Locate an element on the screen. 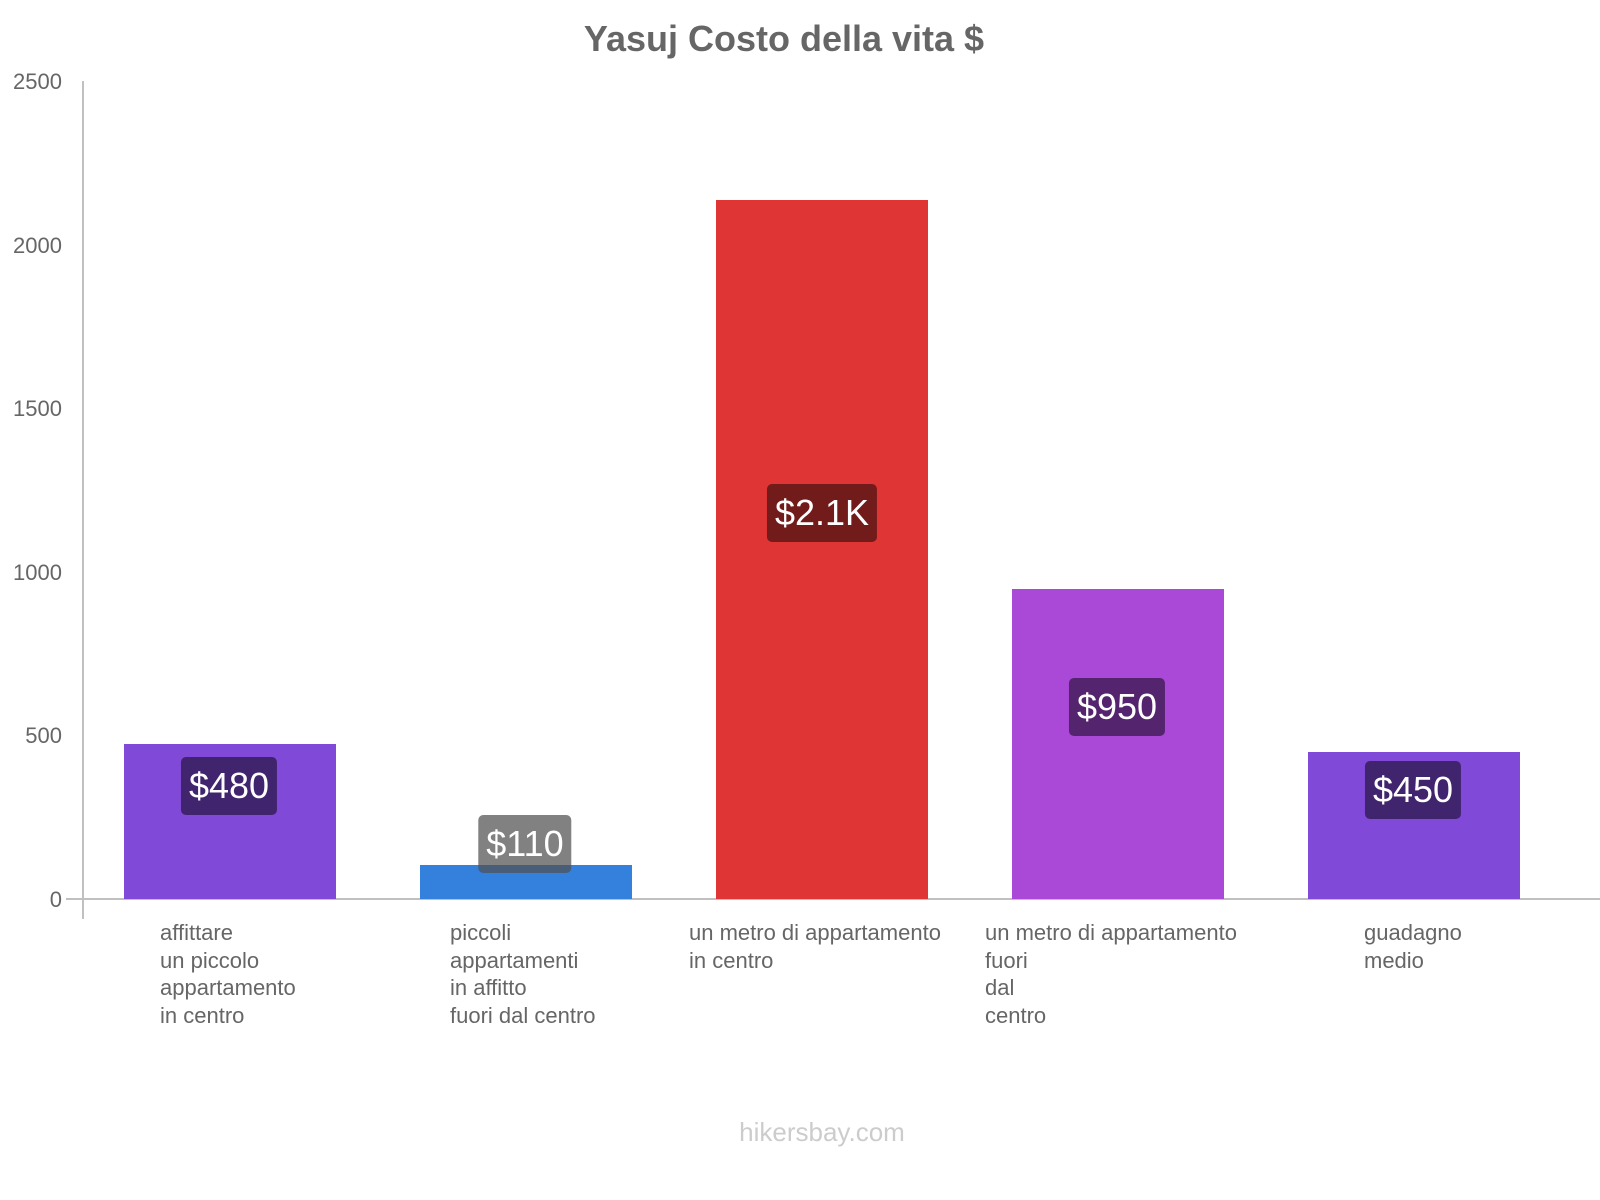 This screenshot has width=1600, height=1200. x-label-average-salary: guadagno medio is located at coordinates (1413, 946).